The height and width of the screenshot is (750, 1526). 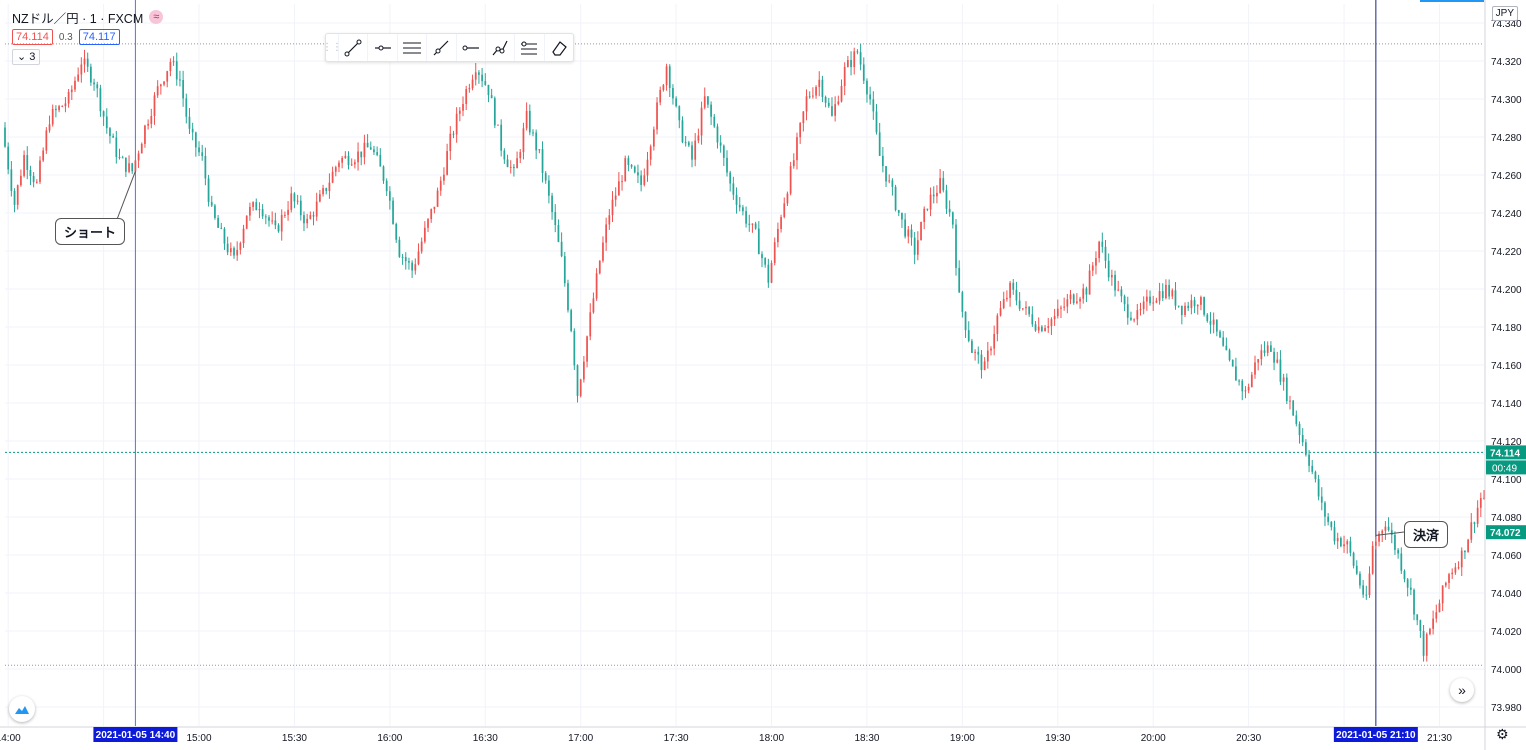 I want to click on parallel-channel-button, so click(x=411, y=47).